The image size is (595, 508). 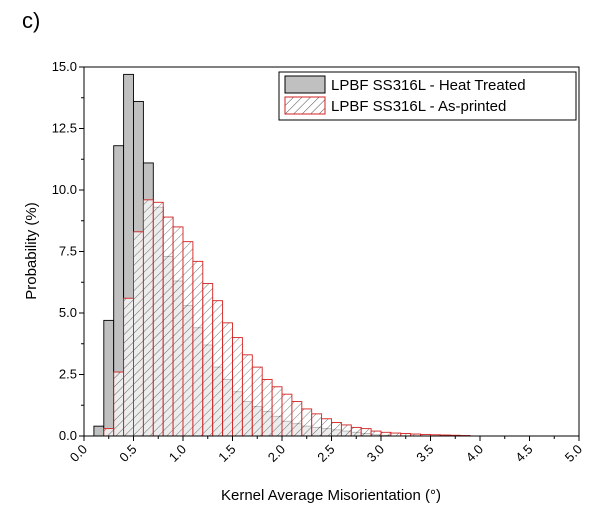 What do you see at coordinates (31, 20) in the screenshot?
I see `panel-label: c)` at bounding box center [31, 20].